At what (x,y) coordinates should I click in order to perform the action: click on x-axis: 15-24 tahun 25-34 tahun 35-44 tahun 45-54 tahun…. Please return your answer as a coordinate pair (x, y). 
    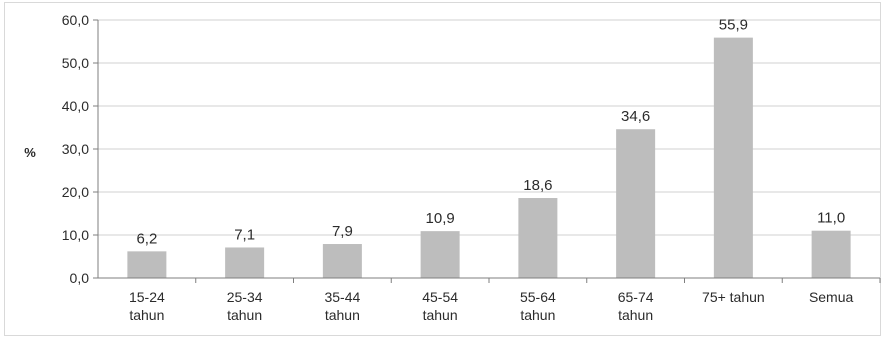
    Looking at the image, I should click on (489, 300).